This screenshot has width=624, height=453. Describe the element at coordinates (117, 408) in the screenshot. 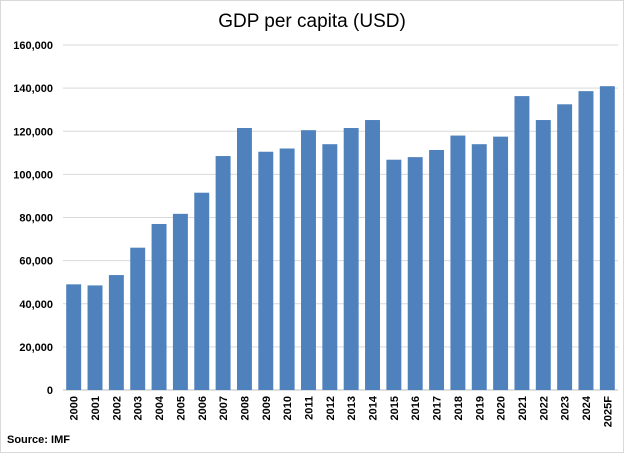

I see `x-tick-label: 2002` at that location.